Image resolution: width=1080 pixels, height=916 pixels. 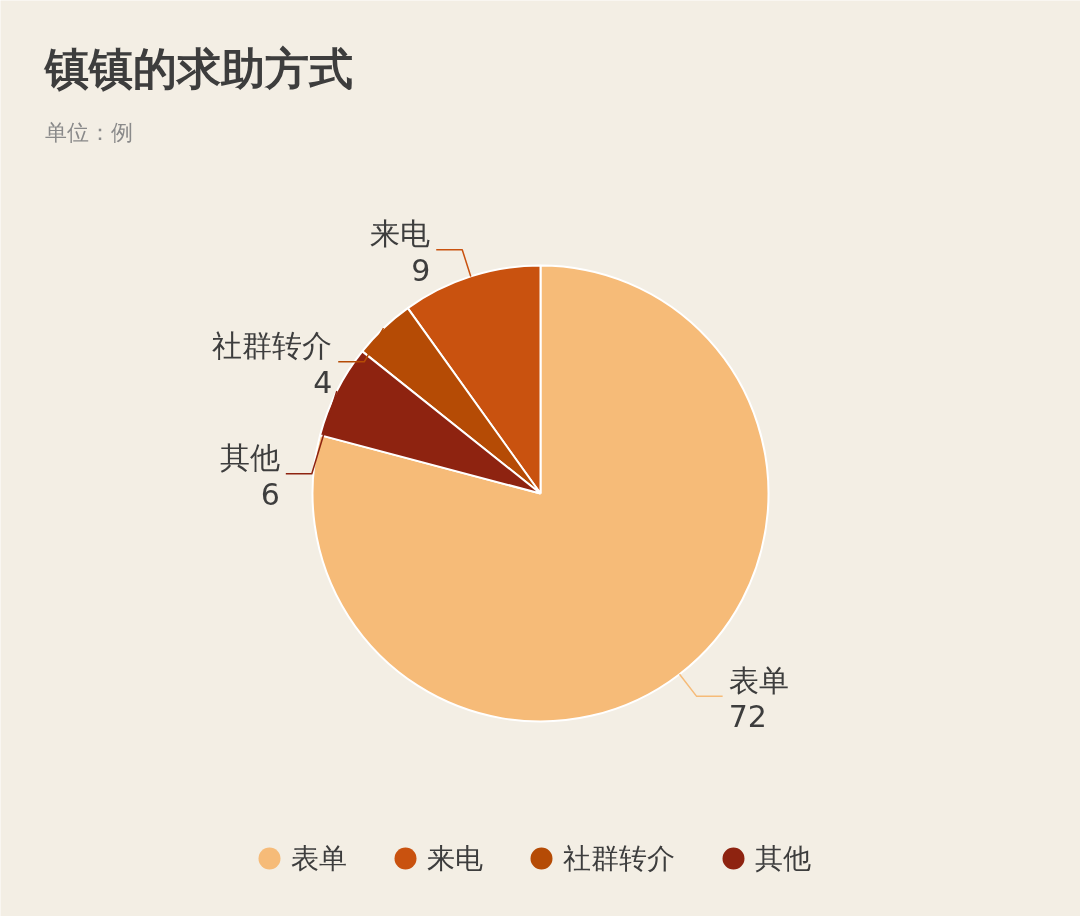 What do you see at coordinates (249, 458) in the screenshot?
I see `slice-label: 其他` at bounding box center [249, 458].